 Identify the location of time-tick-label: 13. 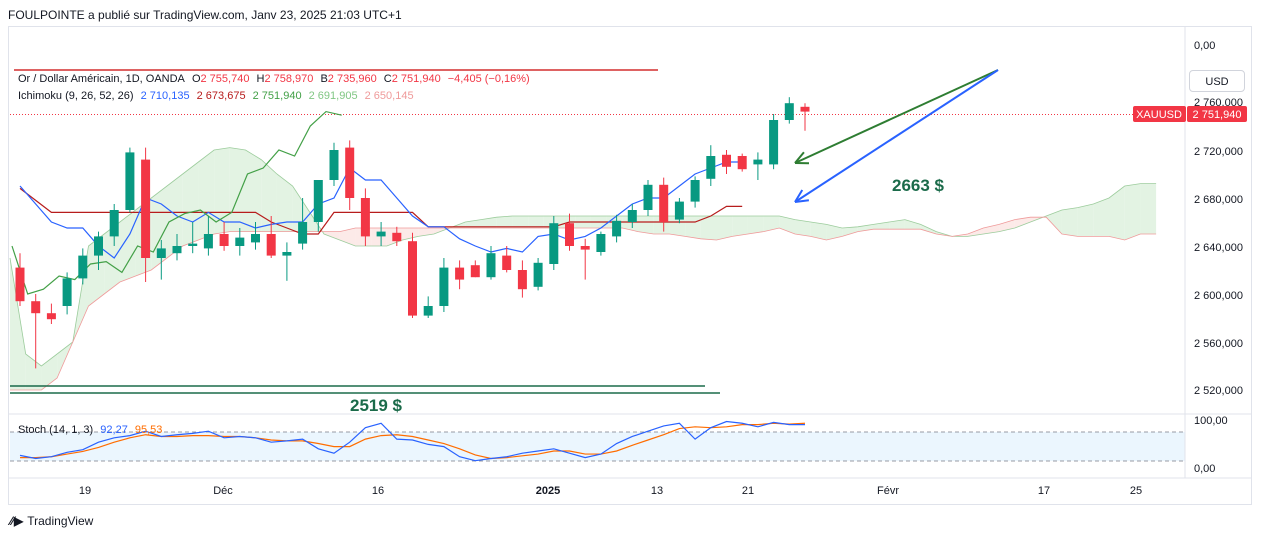
(657, 491).